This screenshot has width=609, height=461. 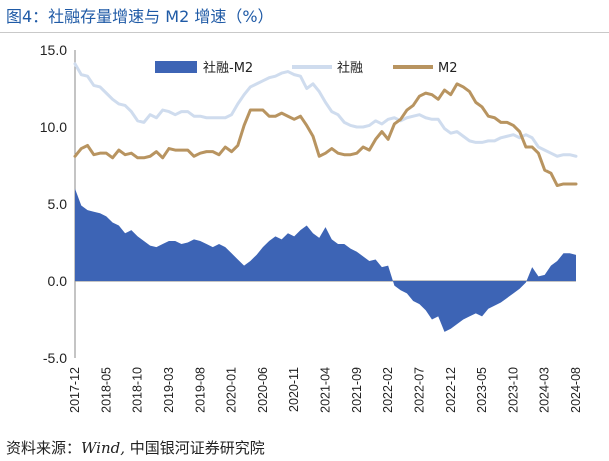 I want to click on figure-title: 图4：社融存量增速与 M2 增速（%）, so click(x=140, y=16).